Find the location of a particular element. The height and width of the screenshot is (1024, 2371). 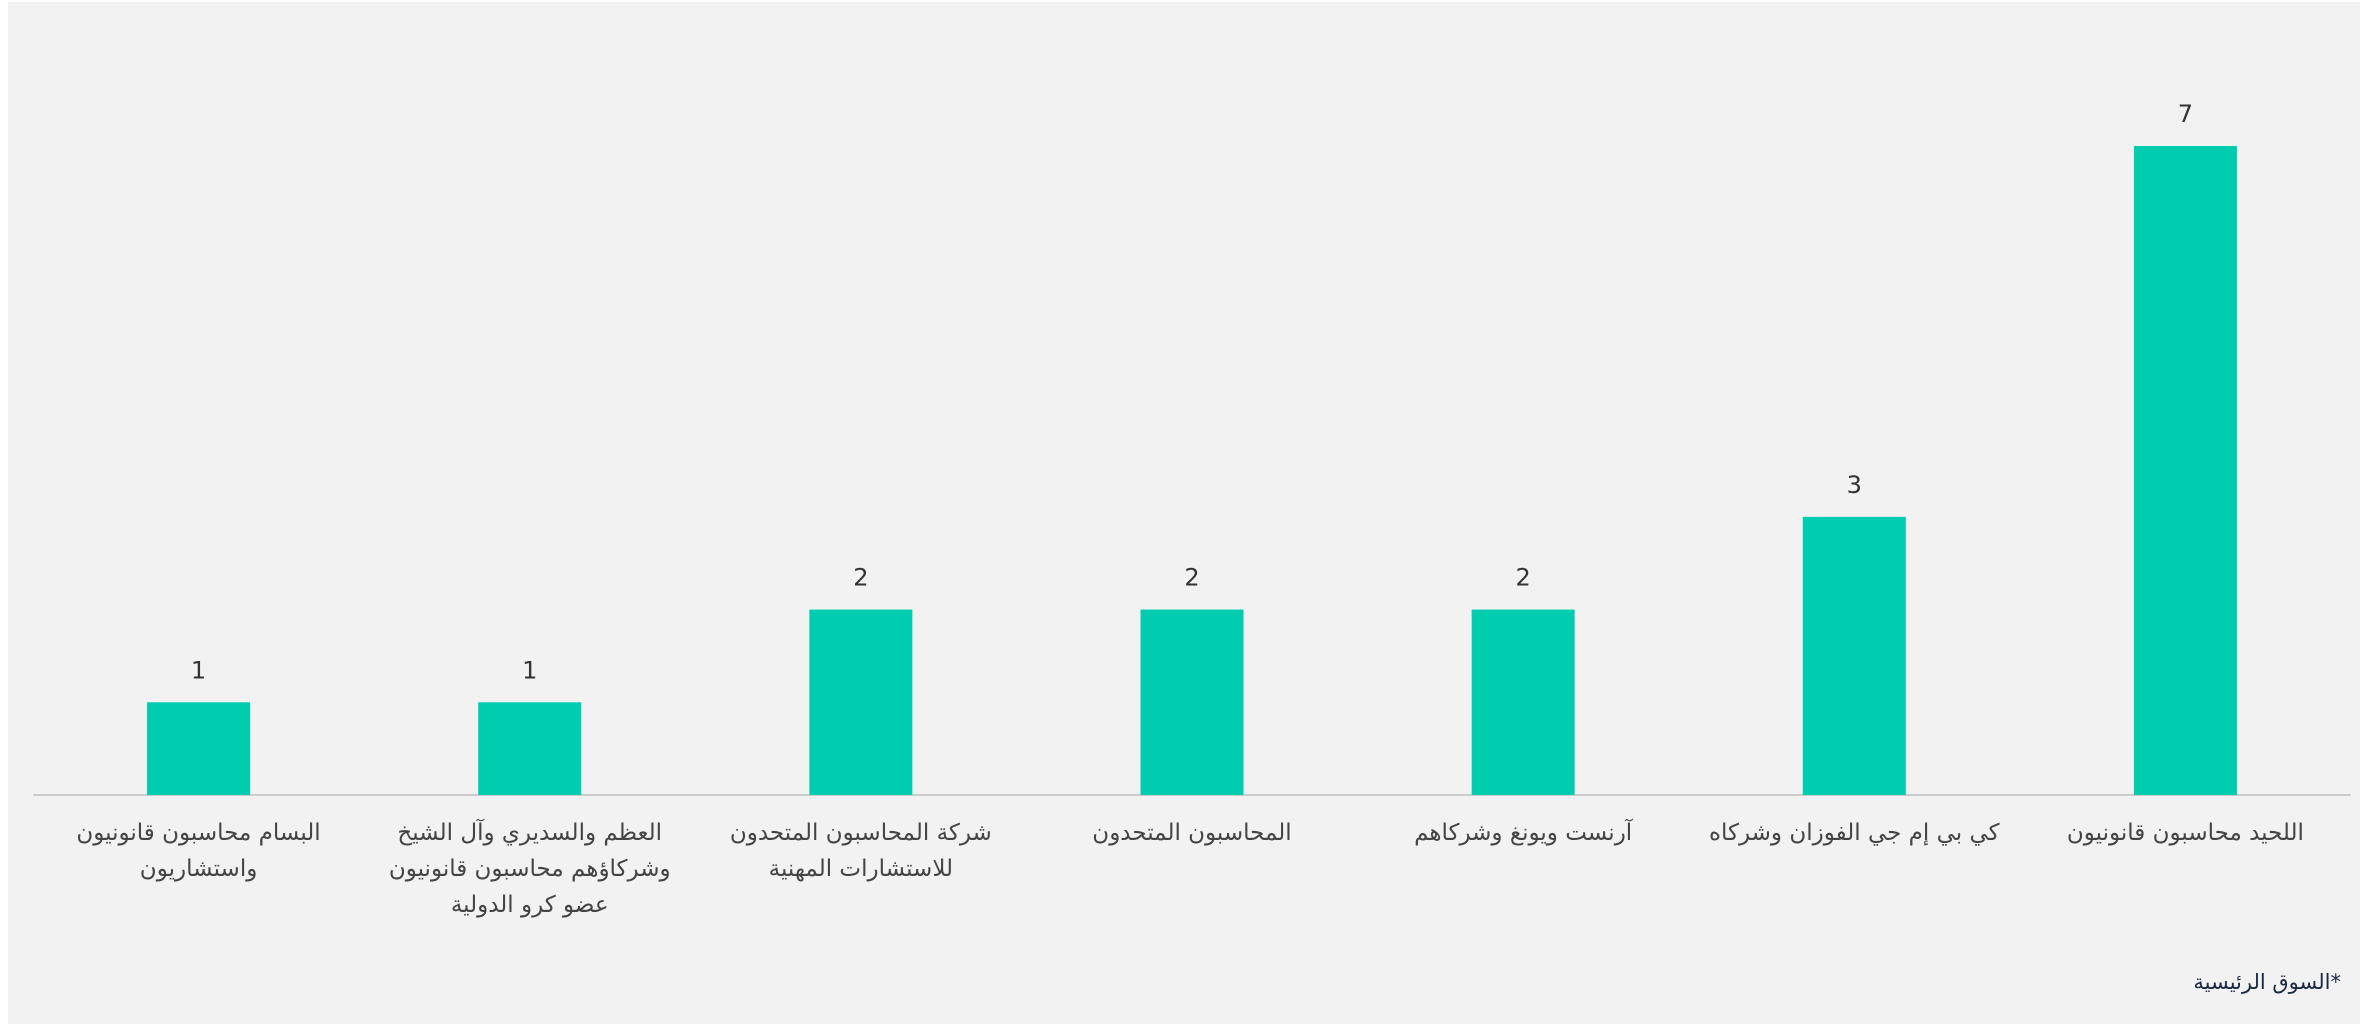

footnote: *السوق الرئيسية is located at coordinates (2267, 982).